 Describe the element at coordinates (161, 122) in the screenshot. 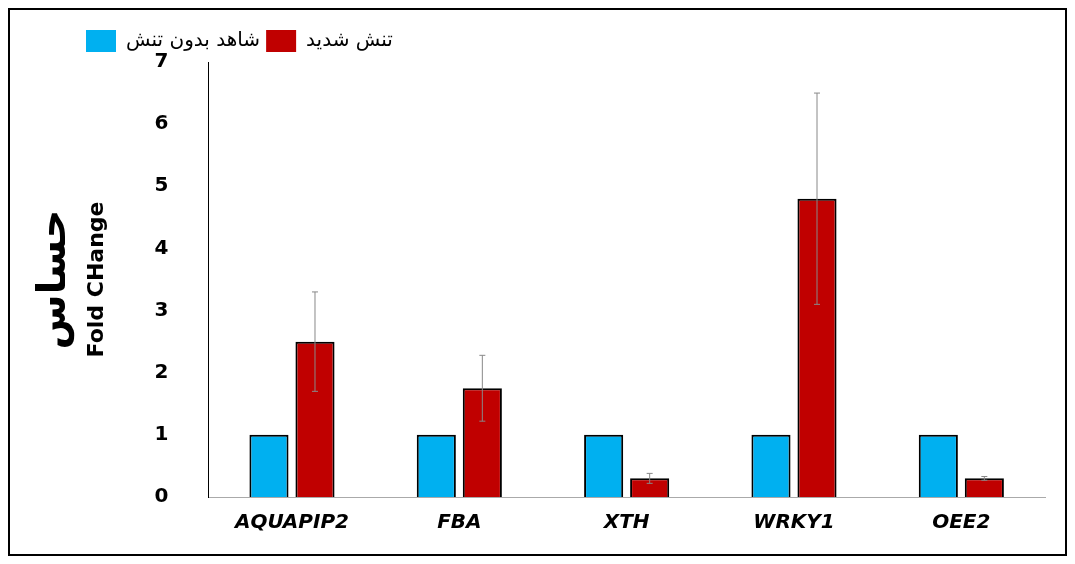

I see `y-tick-label: 6` at that location.